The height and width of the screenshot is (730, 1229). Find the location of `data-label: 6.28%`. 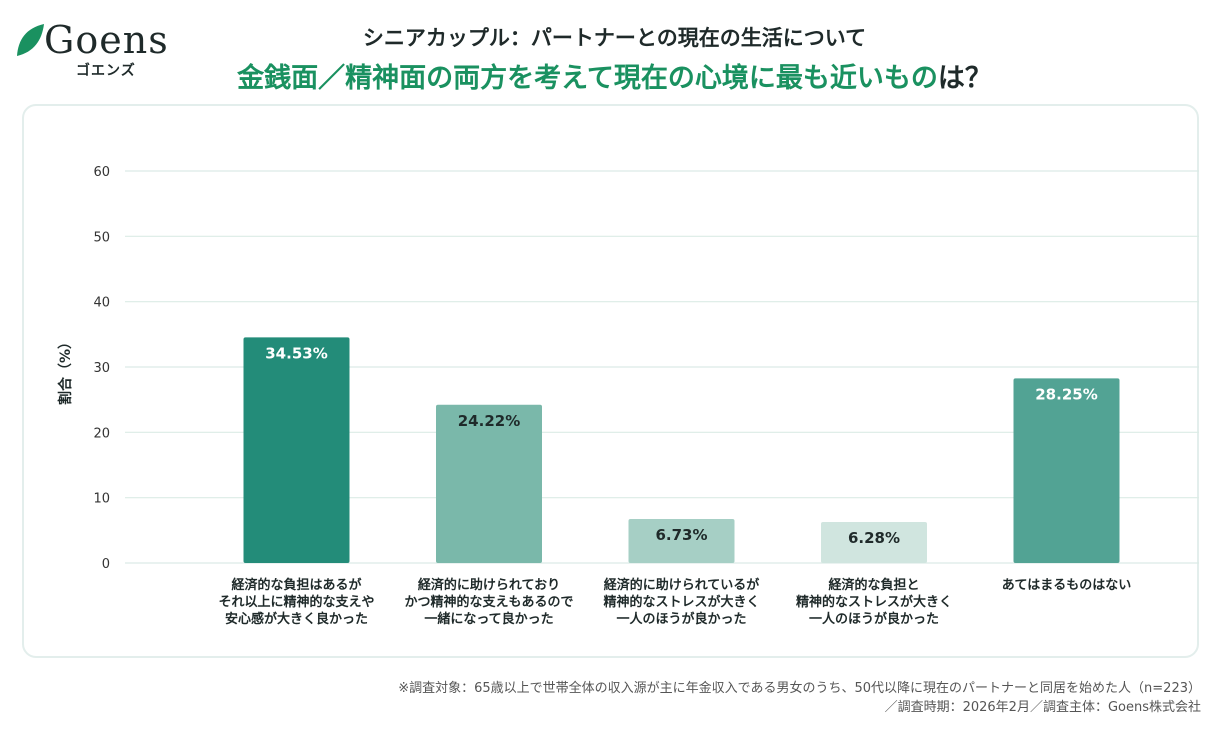

data-label: 6.28% is located at coordinates (874, 538).